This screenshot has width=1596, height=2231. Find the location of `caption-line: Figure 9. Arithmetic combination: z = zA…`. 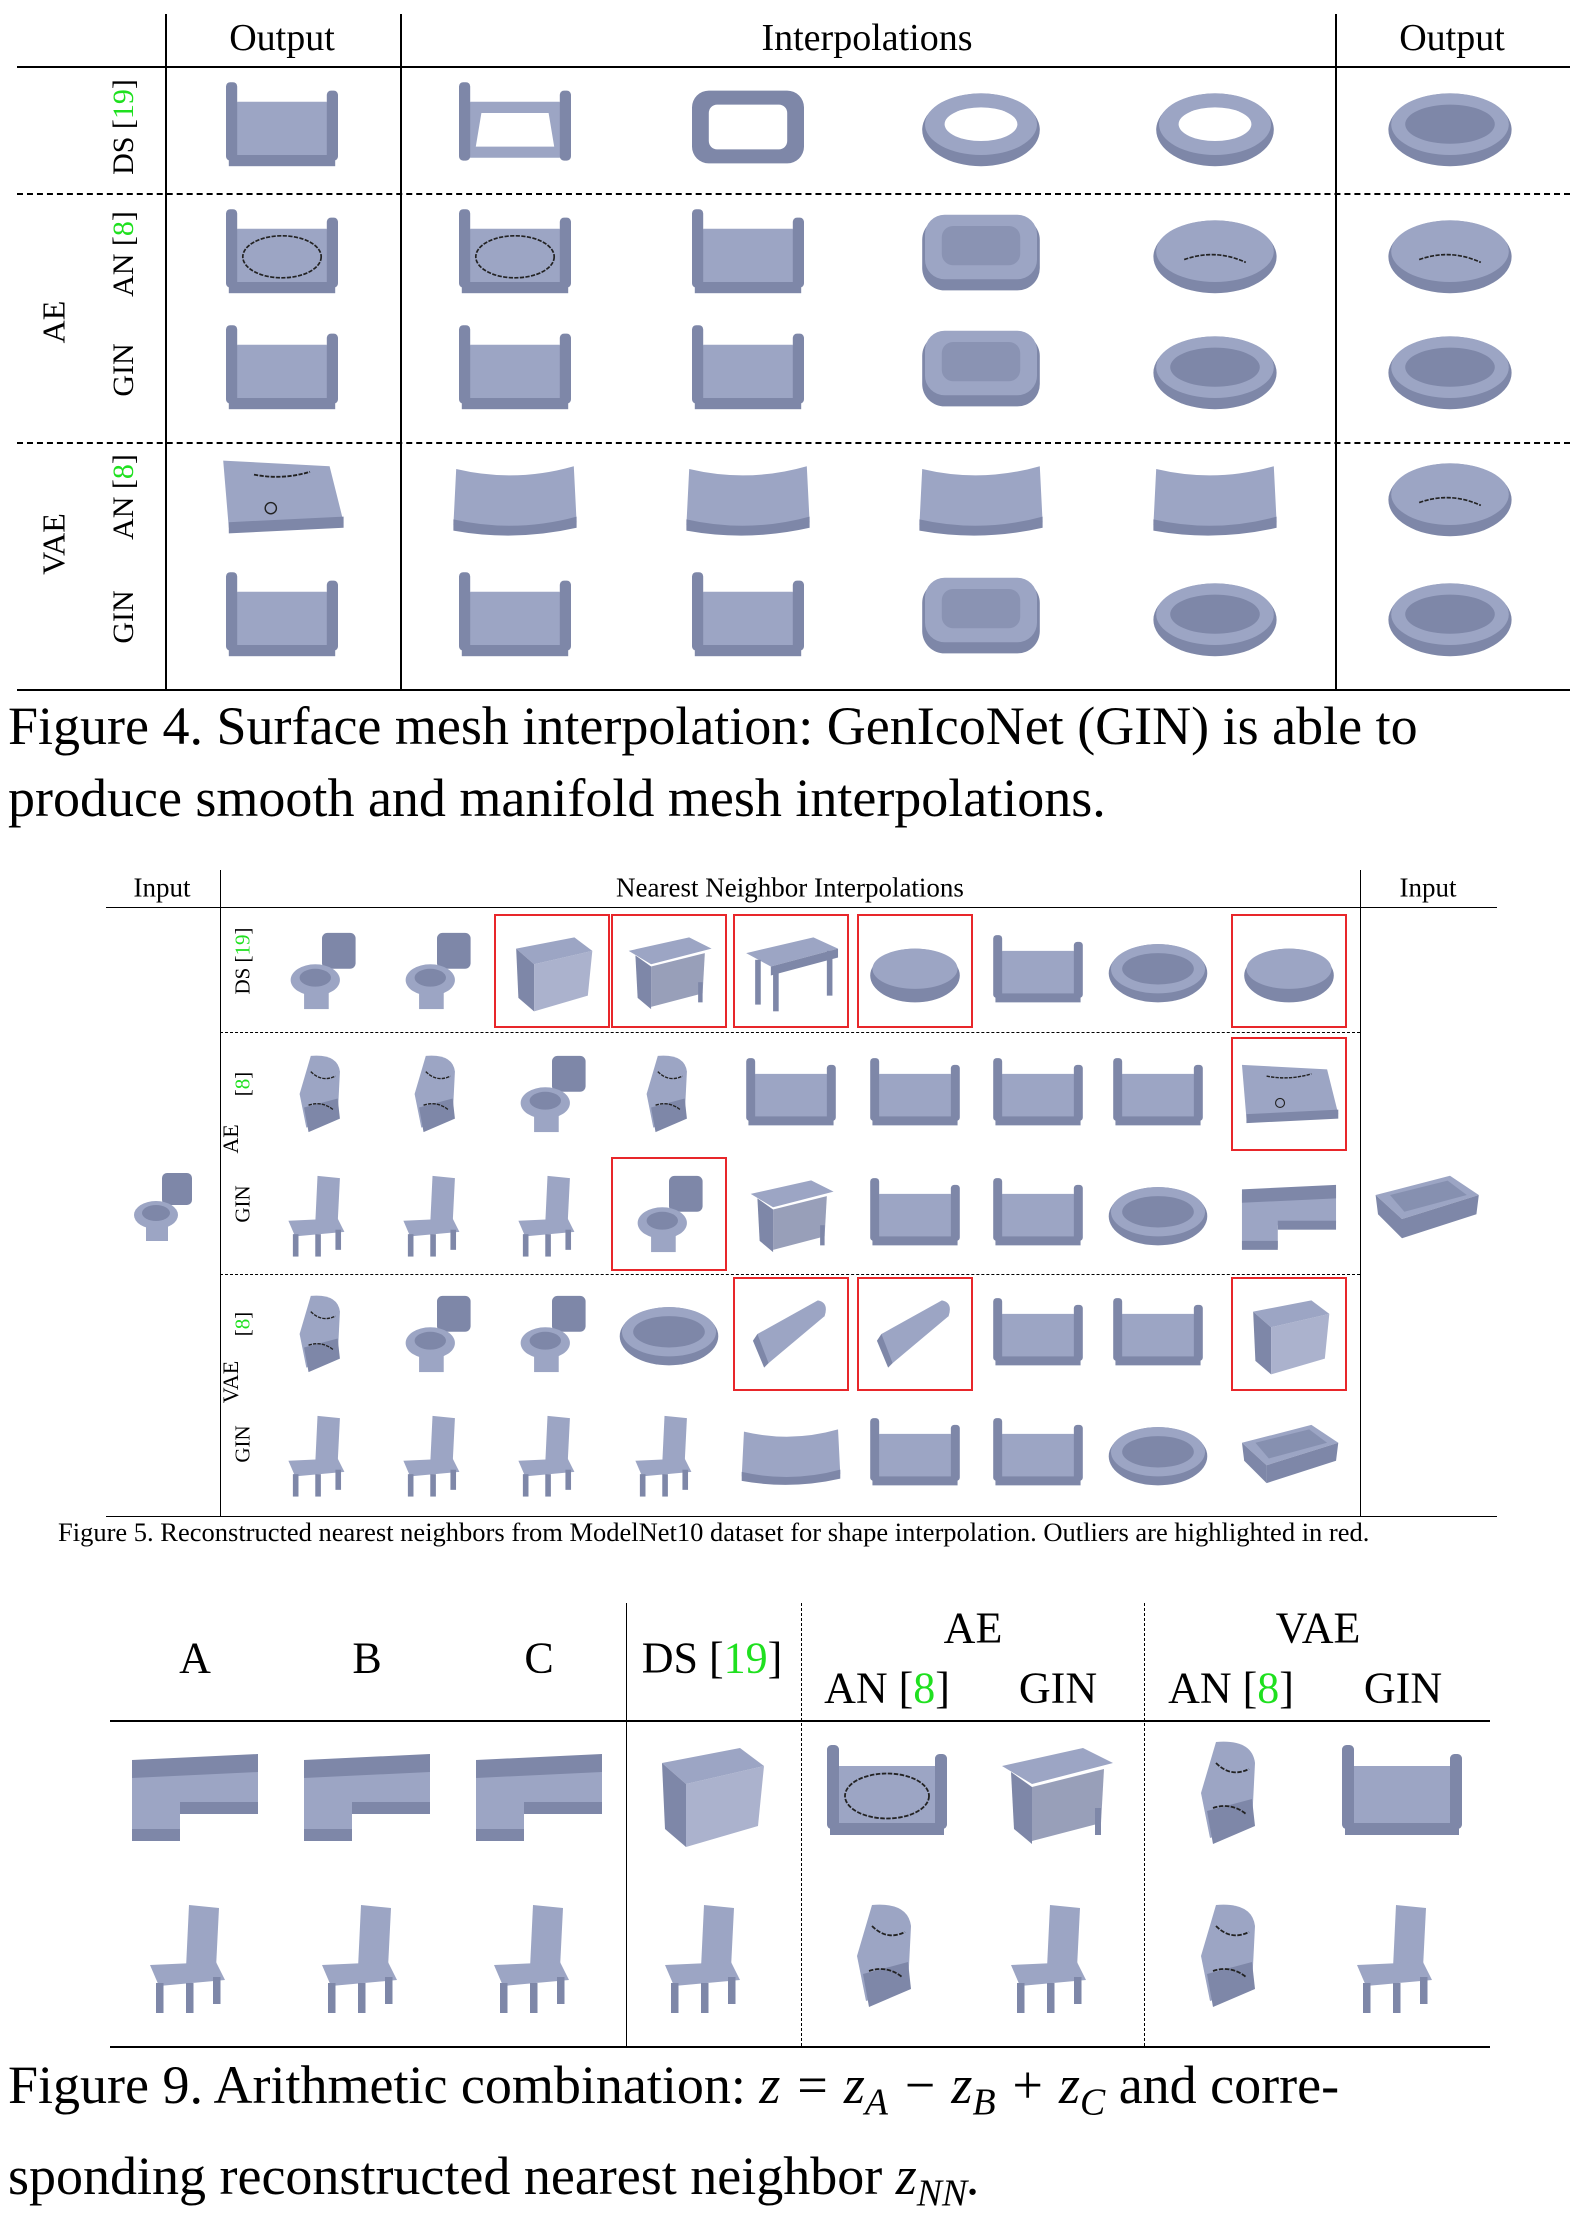

caption-line: Figure 9. Arithmetic combination: z = zA… is located at coordinates (673, 2093).